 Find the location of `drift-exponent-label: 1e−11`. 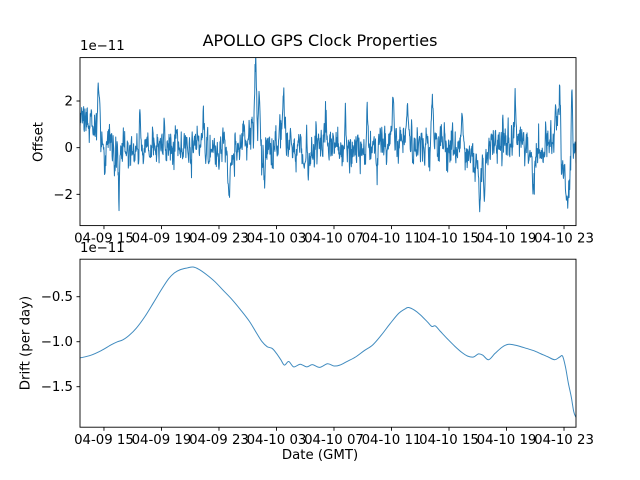

drift-exponent-label: 1e−11 is located at coordinates (102, 248).